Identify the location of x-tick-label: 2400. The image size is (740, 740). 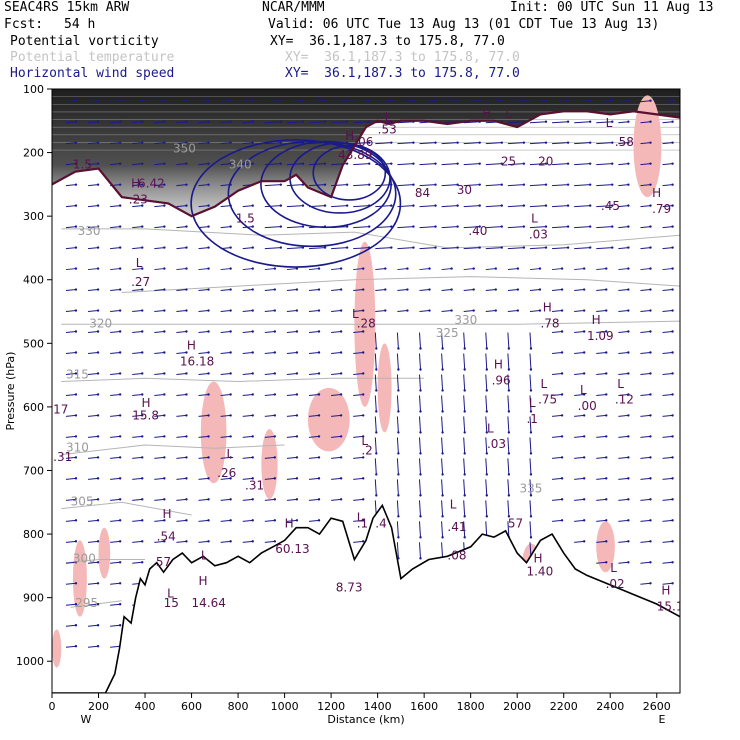
(610, 706).